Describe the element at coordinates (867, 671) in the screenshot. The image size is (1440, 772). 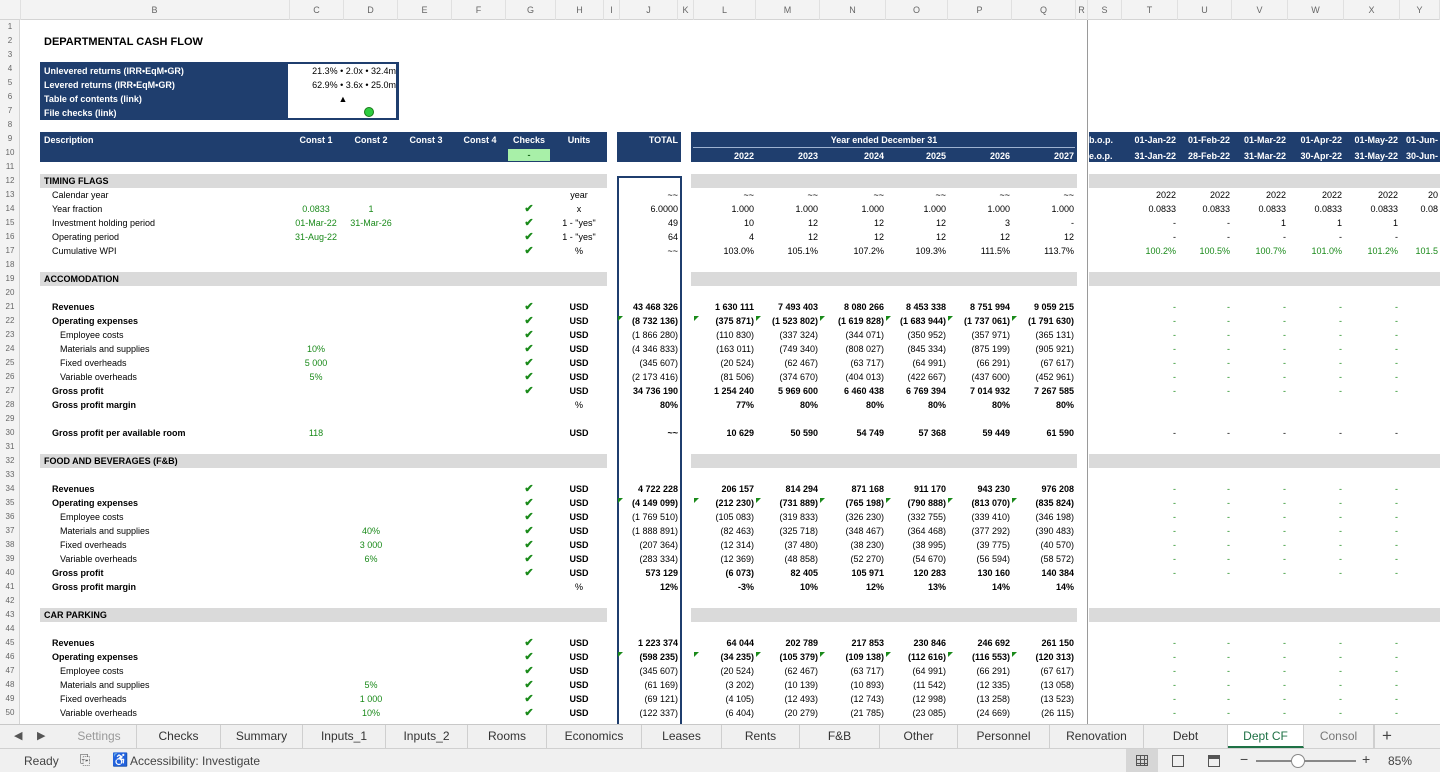
I see `year-value: (63 717)` at that location.